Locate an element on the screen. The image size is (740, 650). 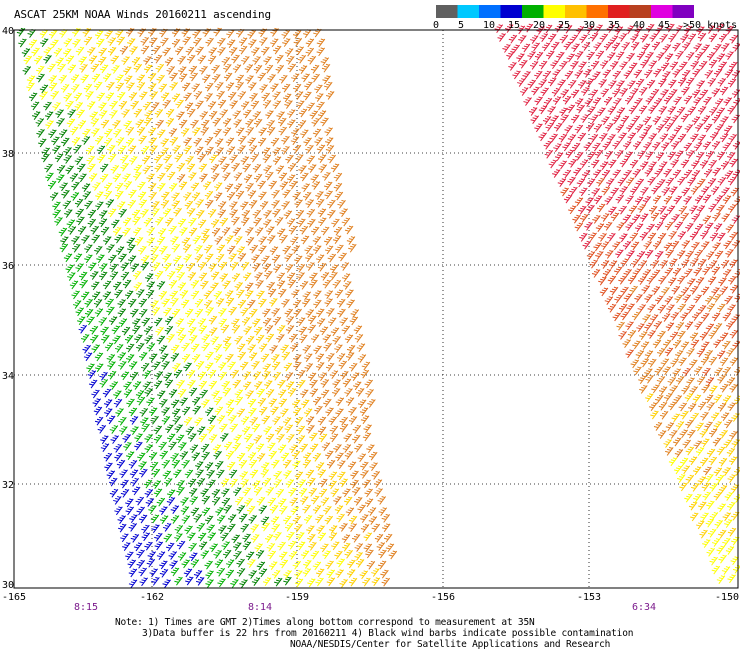
legend-swatch is located at coordinates (447, 11).